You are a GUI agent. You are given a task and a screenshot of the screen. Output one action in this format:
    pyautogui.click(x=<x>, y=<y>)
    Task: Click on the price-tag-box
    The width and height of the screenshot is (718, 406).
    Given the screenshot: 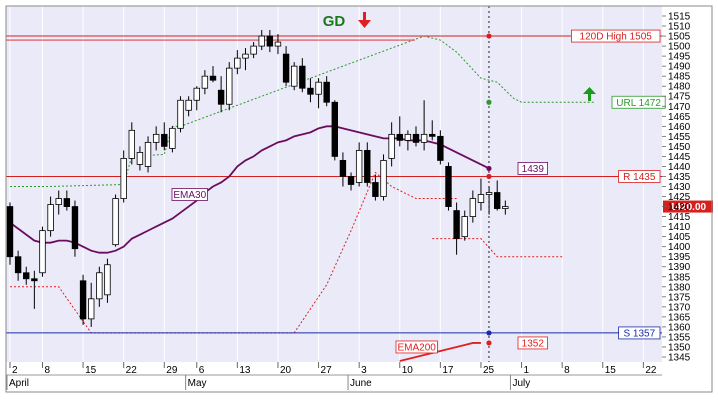 What is the action you would take?
    pyautogui.click(x=688, y=206)
    